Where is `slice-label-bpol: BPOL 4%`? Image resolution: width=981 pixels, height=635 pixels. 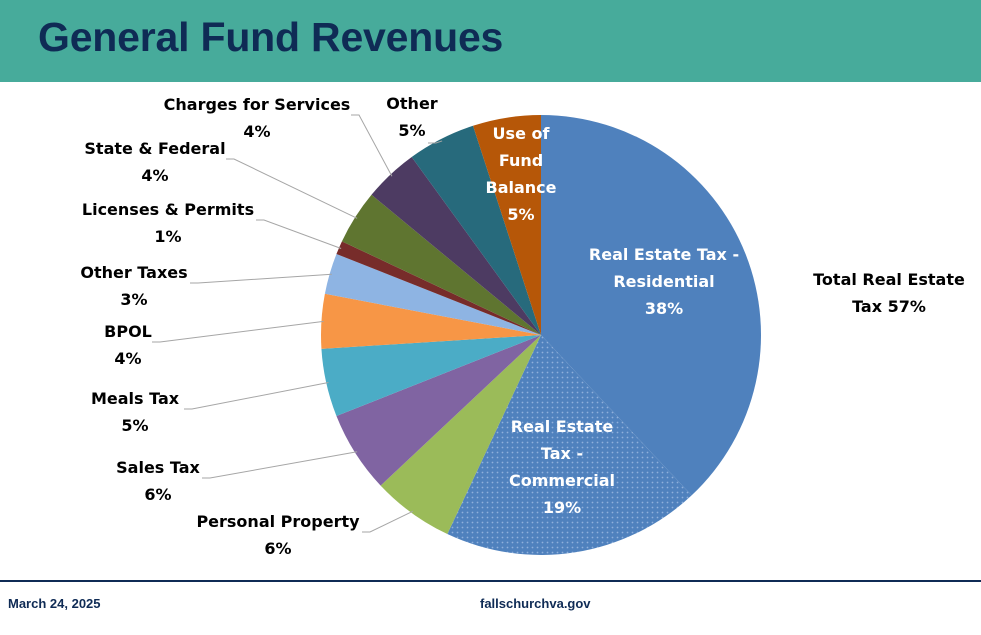
slice-label-bpol: BPOL 4% is located at coordinates (128, 345).